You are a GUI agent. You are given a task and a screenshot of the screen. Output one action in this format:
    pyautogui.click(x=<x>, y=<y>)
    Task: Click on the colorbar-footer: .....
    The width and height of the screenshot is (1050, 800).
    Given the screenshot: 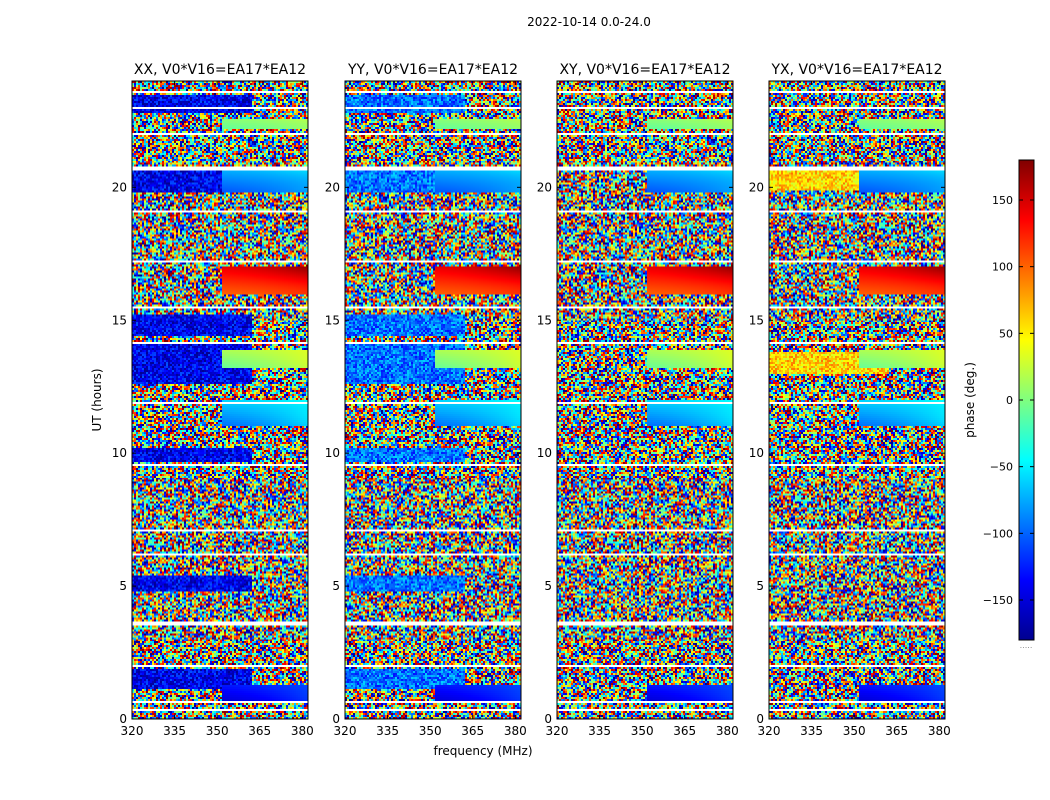 What is the action you would take?
    pyautogui.click(x=1026, y=645)
    